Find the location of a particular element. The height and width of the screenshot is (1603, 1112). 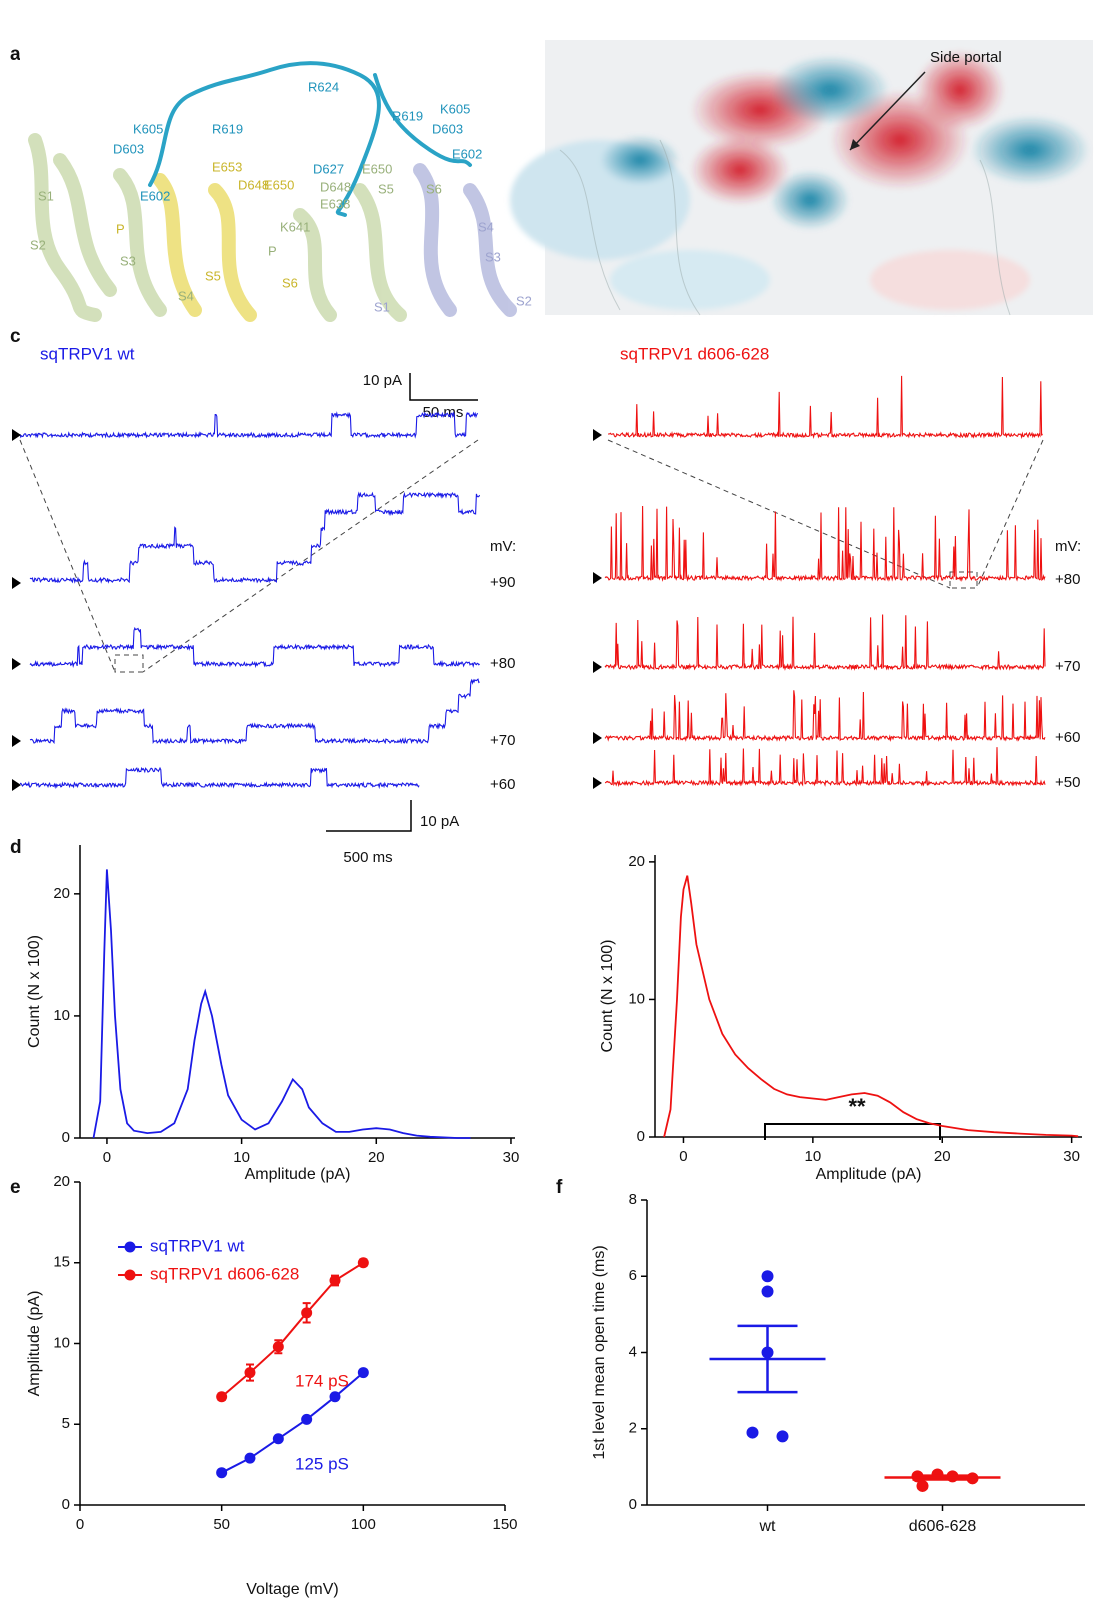

panel-label: e is located at coordinates (15, 1187).